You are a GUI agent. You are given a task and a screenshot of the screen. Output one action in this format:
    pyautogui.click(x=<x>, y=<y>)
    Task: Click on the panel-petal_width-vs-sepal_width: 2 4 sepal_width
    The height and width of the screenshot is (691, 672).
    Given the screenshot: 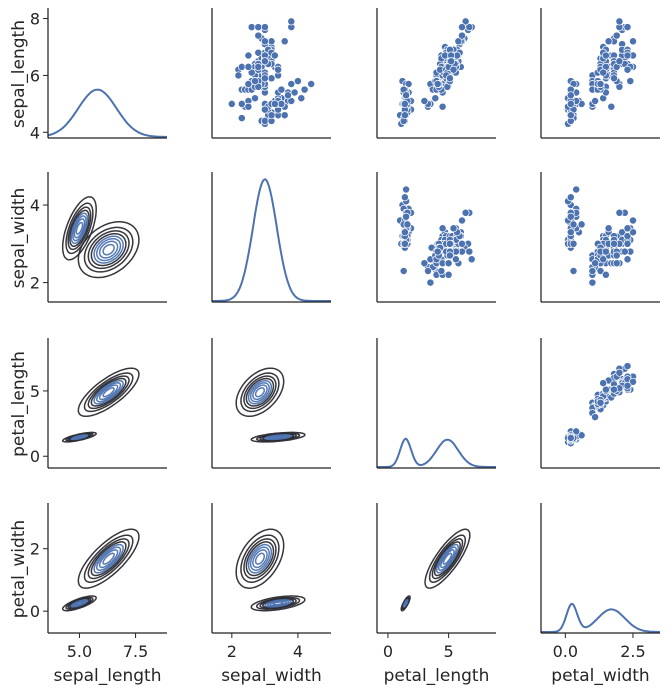 What is the action you would take?
    pyautogui.click(x=271, y=594)
    